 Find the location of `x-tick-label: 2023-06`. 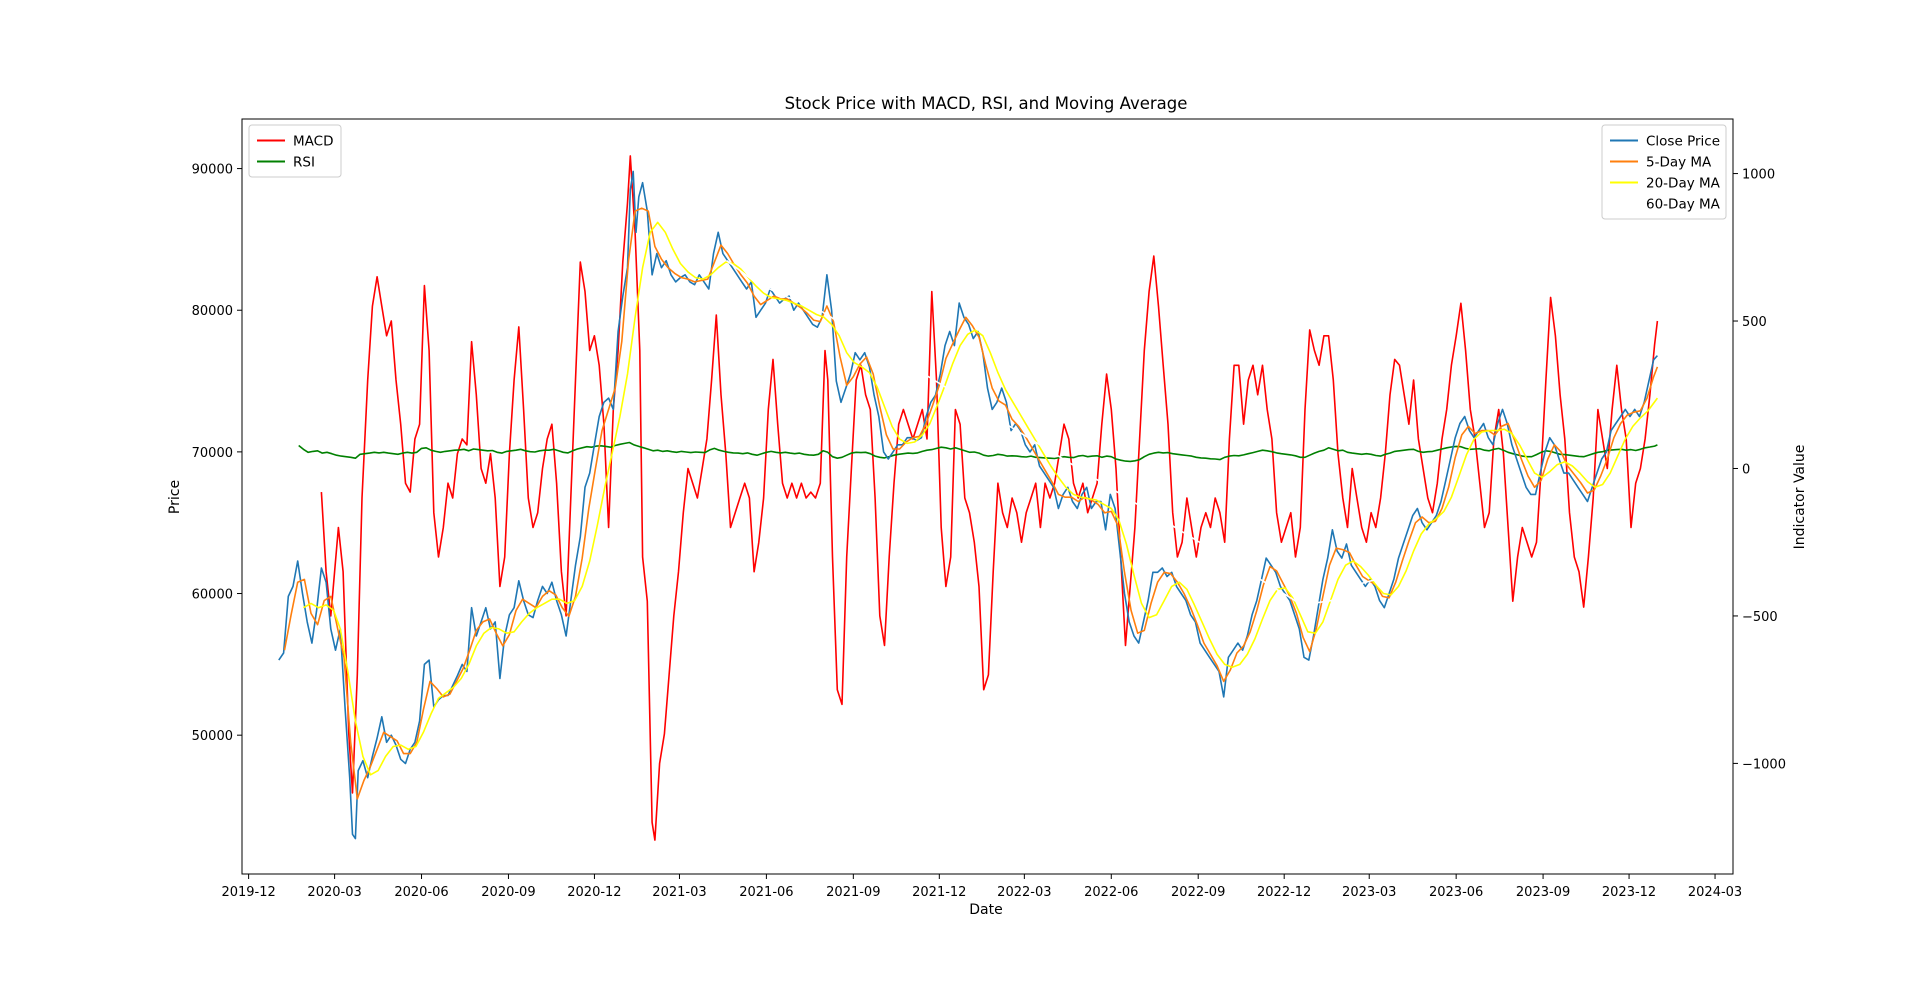

x-tick-label: 2023-06 is located at coordinates (1456, 892).